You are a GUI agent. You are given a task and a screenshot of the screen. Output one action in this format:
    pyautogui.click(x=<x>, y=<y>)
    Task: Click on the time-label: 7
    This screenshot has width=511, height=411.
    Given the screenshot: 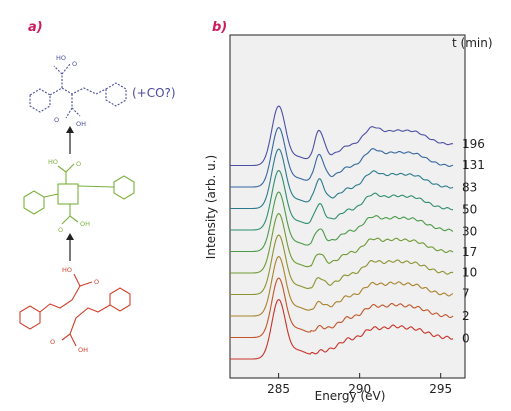 What is the action you would take?
    pyautogui.click(x=466, y=294)
    